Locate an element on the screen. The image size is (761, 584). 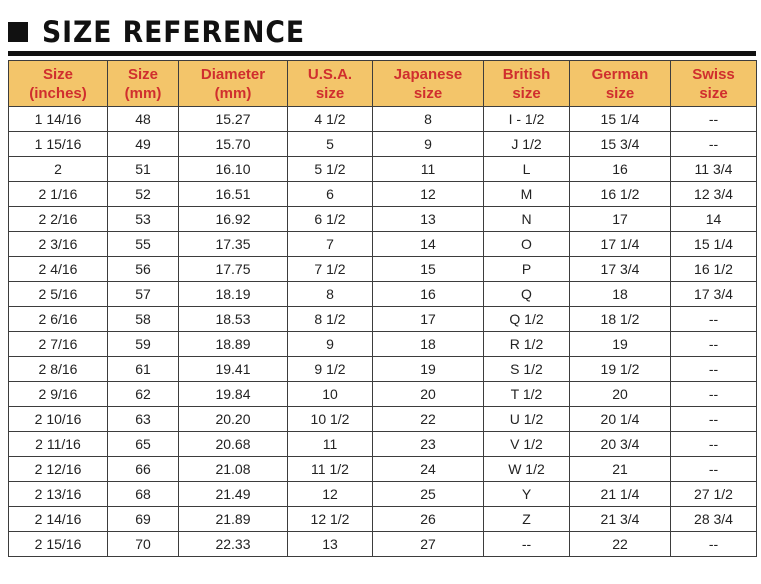
column-header: Swiss size is located at coordinates (713, 83).